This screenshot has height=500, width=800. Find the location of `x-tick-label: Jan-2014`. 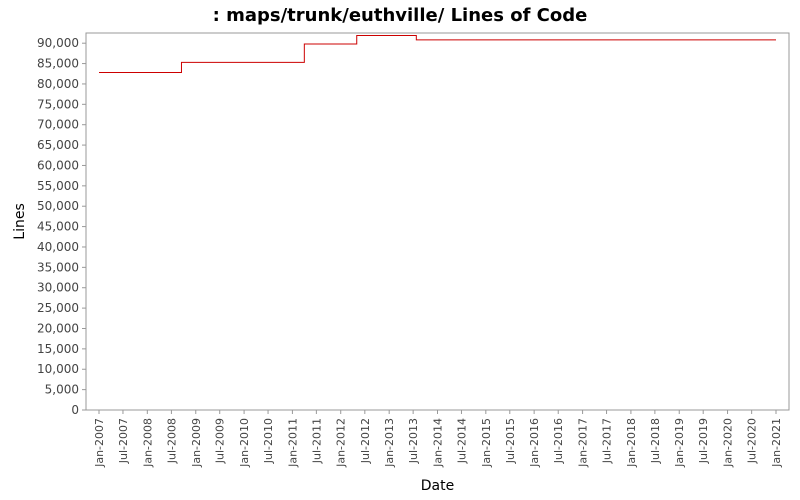

x-tick-label: Jan-2014 is located at coordinates (438, 443).